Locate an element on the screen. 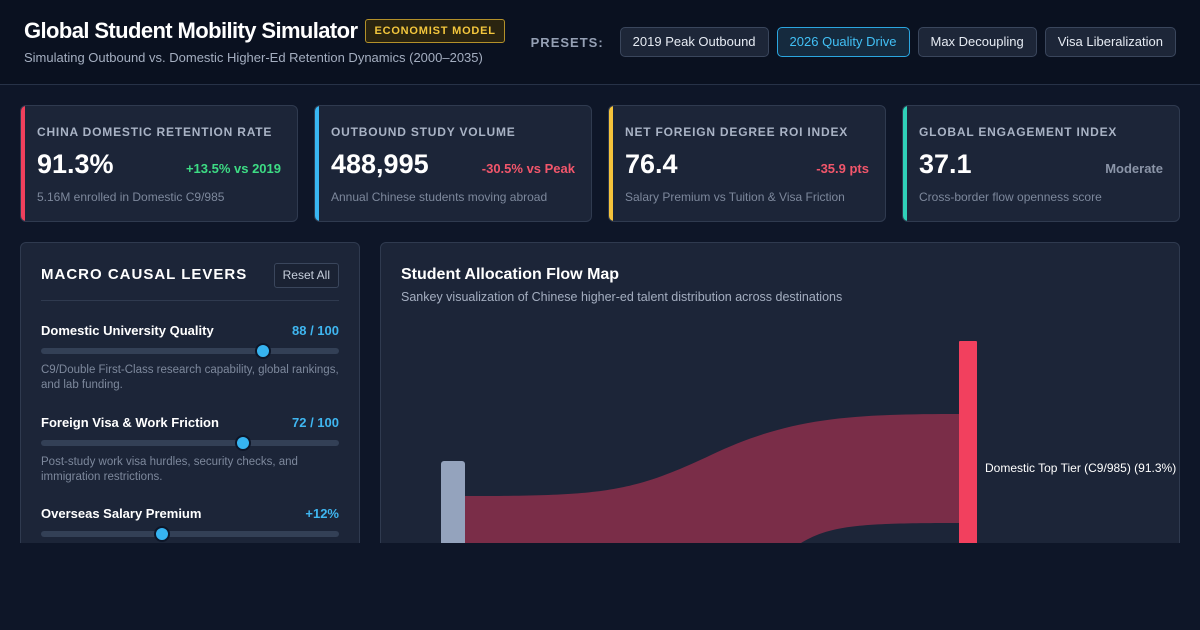  kpi-value: 37.1 is located at coordinates (945, 164).